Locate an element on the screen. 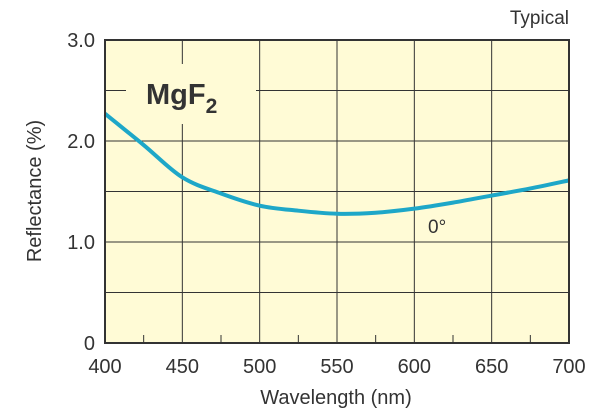  x-axis-label: Wavelength (nm) is located at coordinates (336, 398).